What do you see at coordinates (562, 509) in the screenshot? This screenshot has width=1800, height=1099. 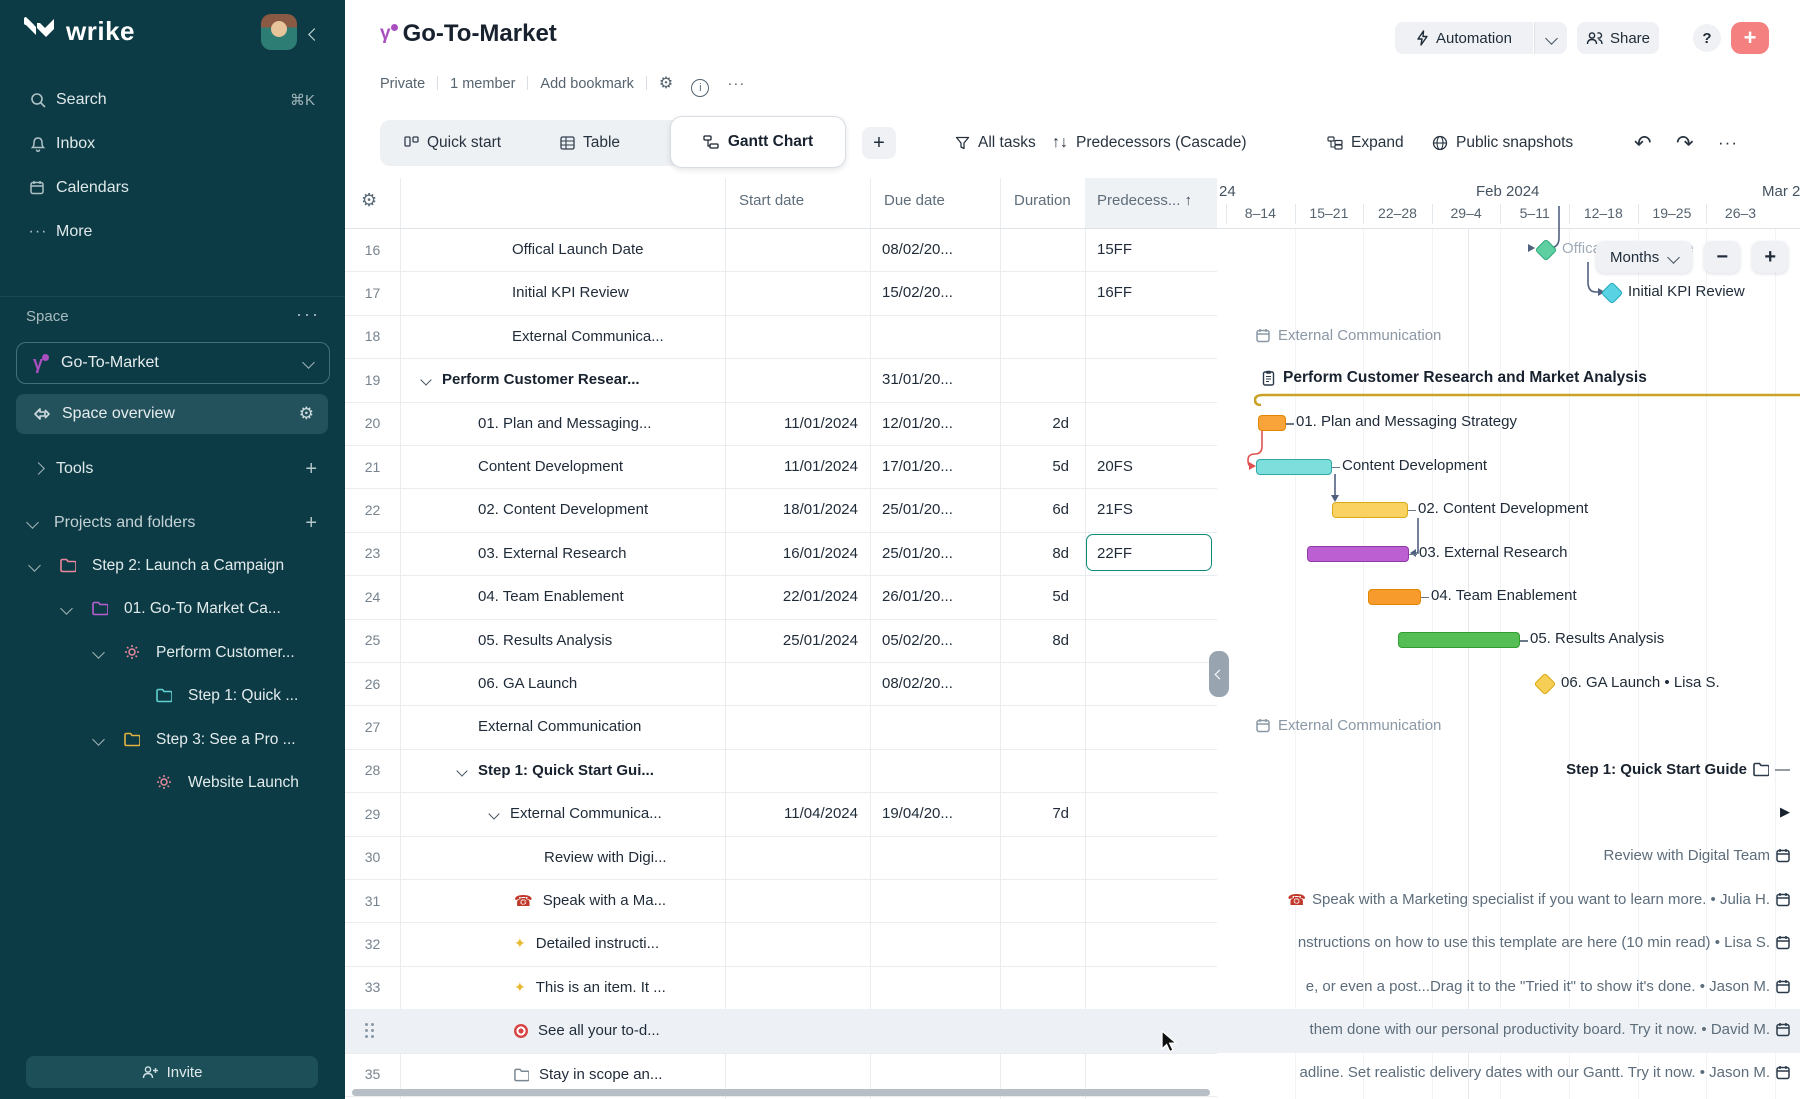 I see `task-name-cell: 02. Content Development` at bounding box center [562, 509].